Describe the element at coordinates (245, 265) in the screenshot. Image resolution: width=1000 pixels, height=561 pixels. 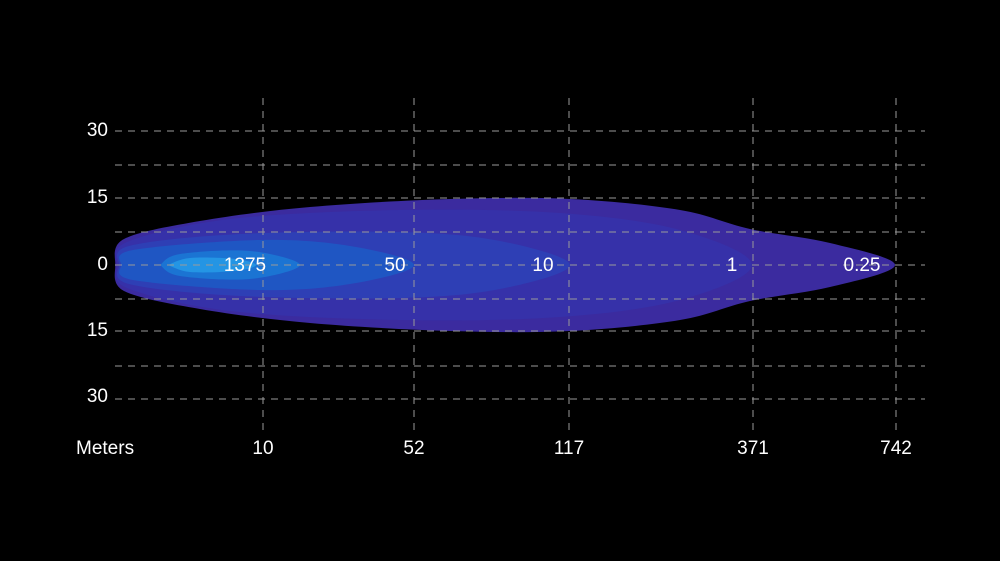
I see `contour-label: 1375` at that location.